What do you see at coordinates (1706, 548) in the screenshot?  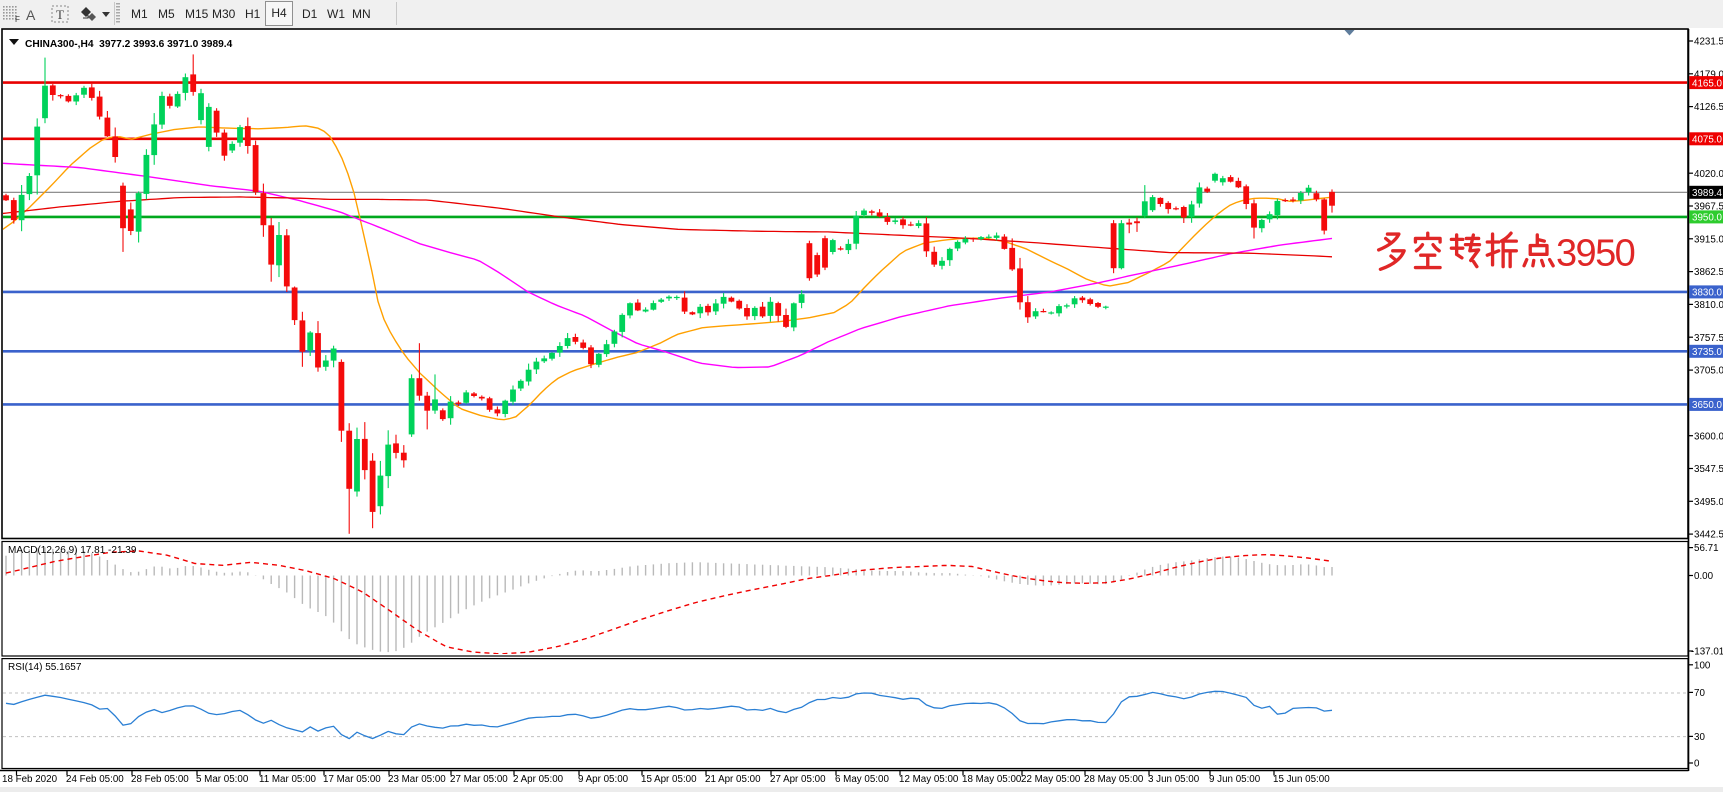 I see `svg-text: 56.71` at bounding box center [1706, 548].